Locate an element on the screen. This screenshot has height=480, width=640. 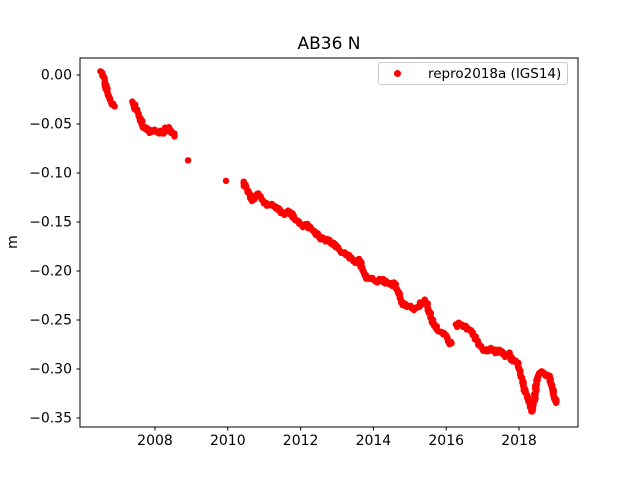
x-tick-label: 2012 is located at coordinates (301, 441).